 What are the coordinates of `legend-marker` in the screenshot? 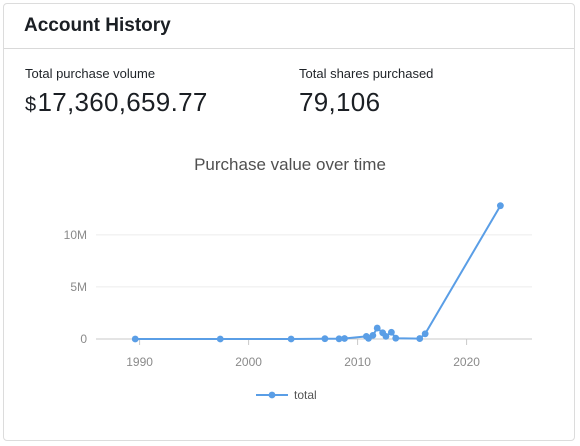 It's located at (272, 395).